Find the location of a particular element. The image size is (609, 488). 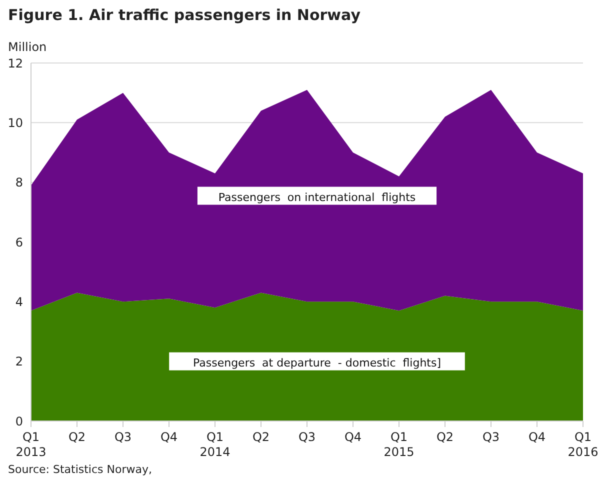

series-label: Passengers at departure - domestic flights] is located at coordinates (317, 363).